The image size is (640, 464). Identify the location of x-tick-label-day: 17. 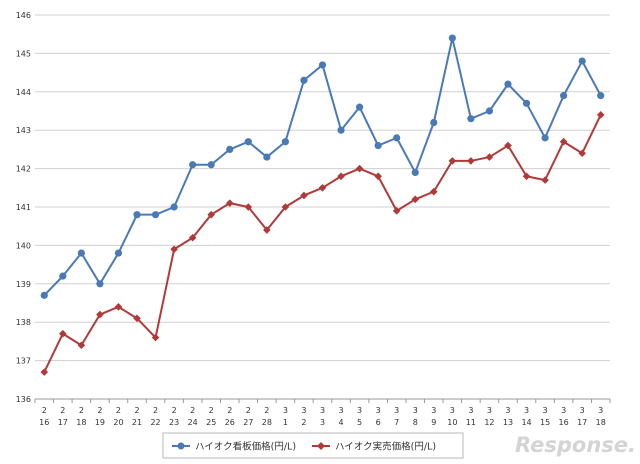
(63, 422).